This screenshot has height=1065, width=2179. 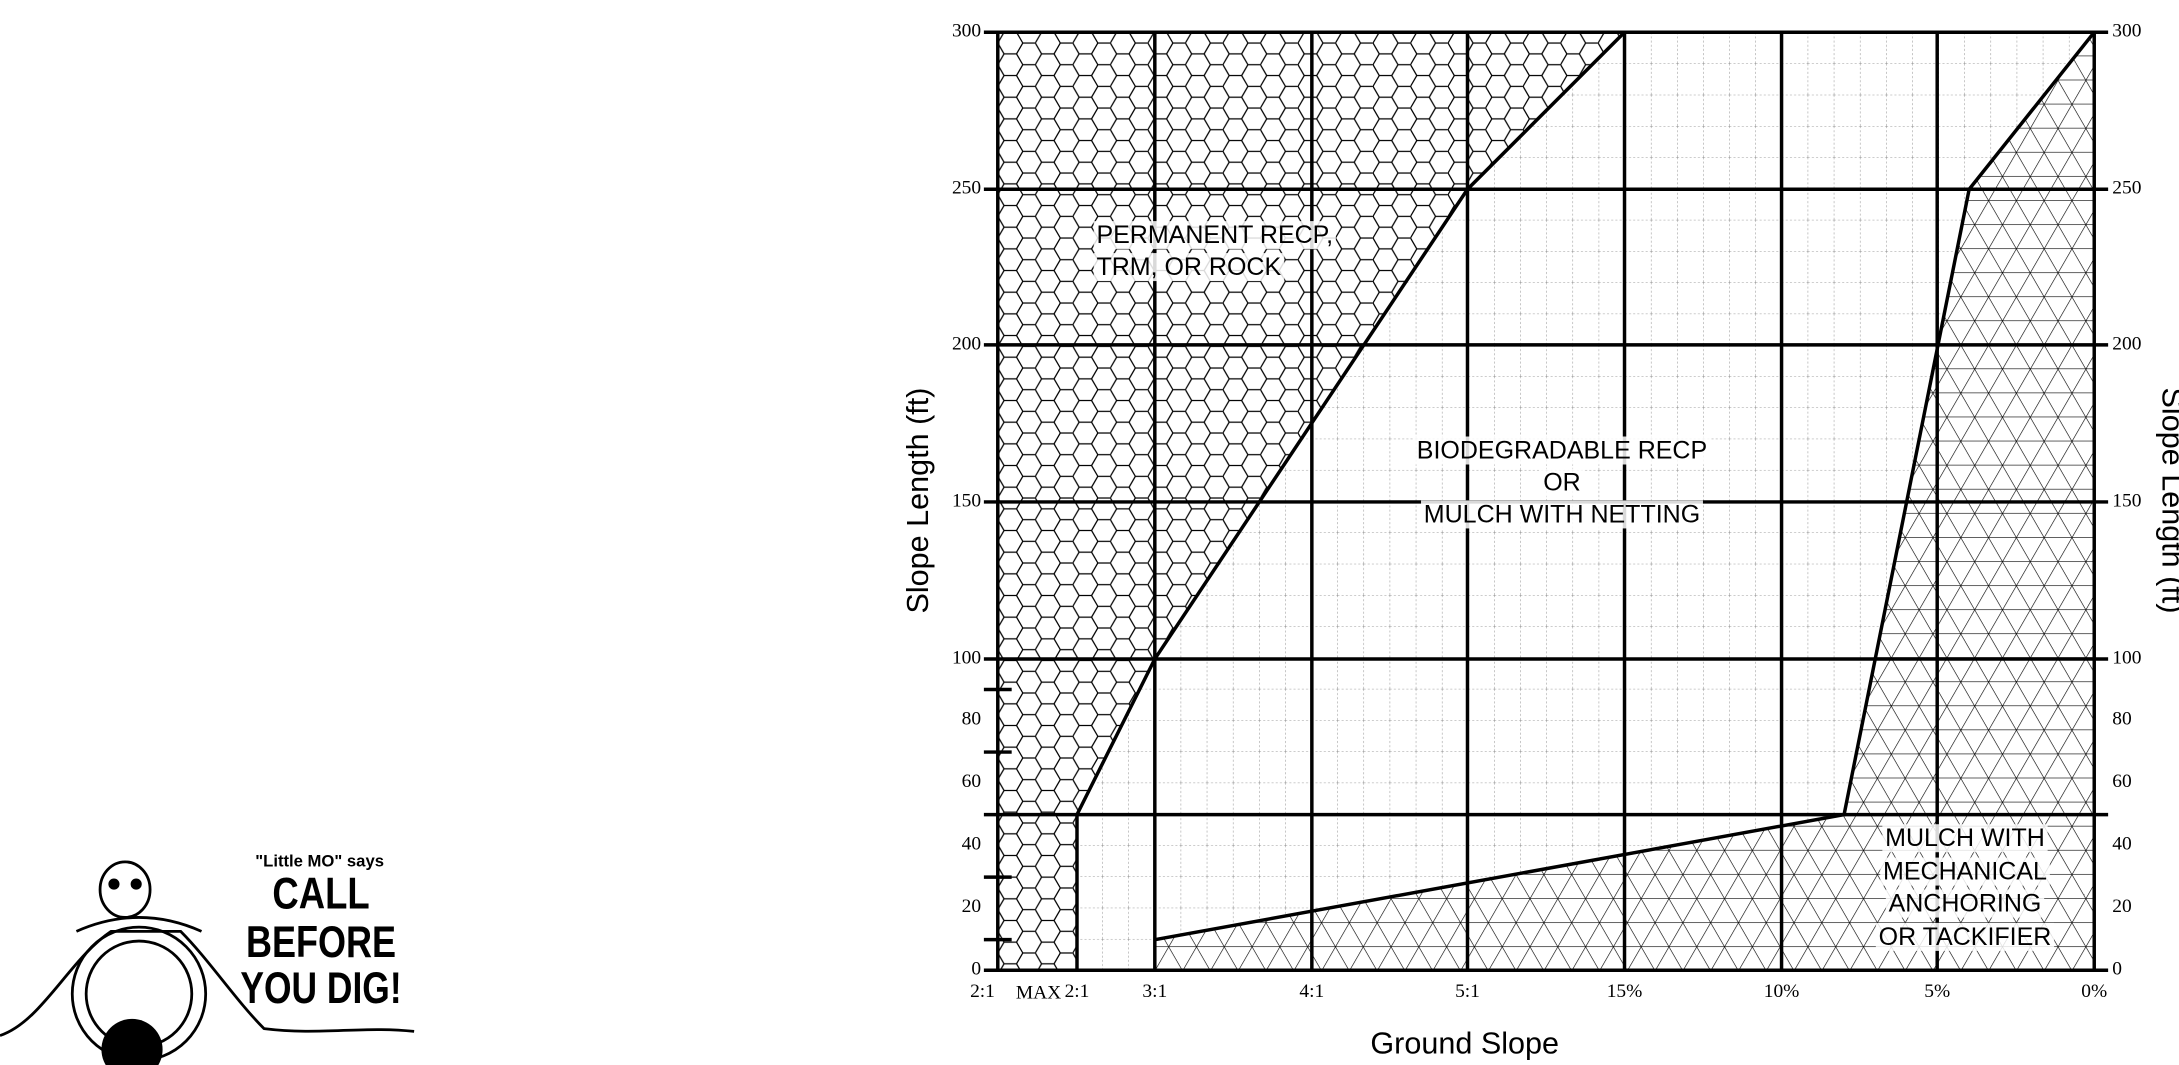 I want to click on region-label: OR, so click(x=1562, y=482).